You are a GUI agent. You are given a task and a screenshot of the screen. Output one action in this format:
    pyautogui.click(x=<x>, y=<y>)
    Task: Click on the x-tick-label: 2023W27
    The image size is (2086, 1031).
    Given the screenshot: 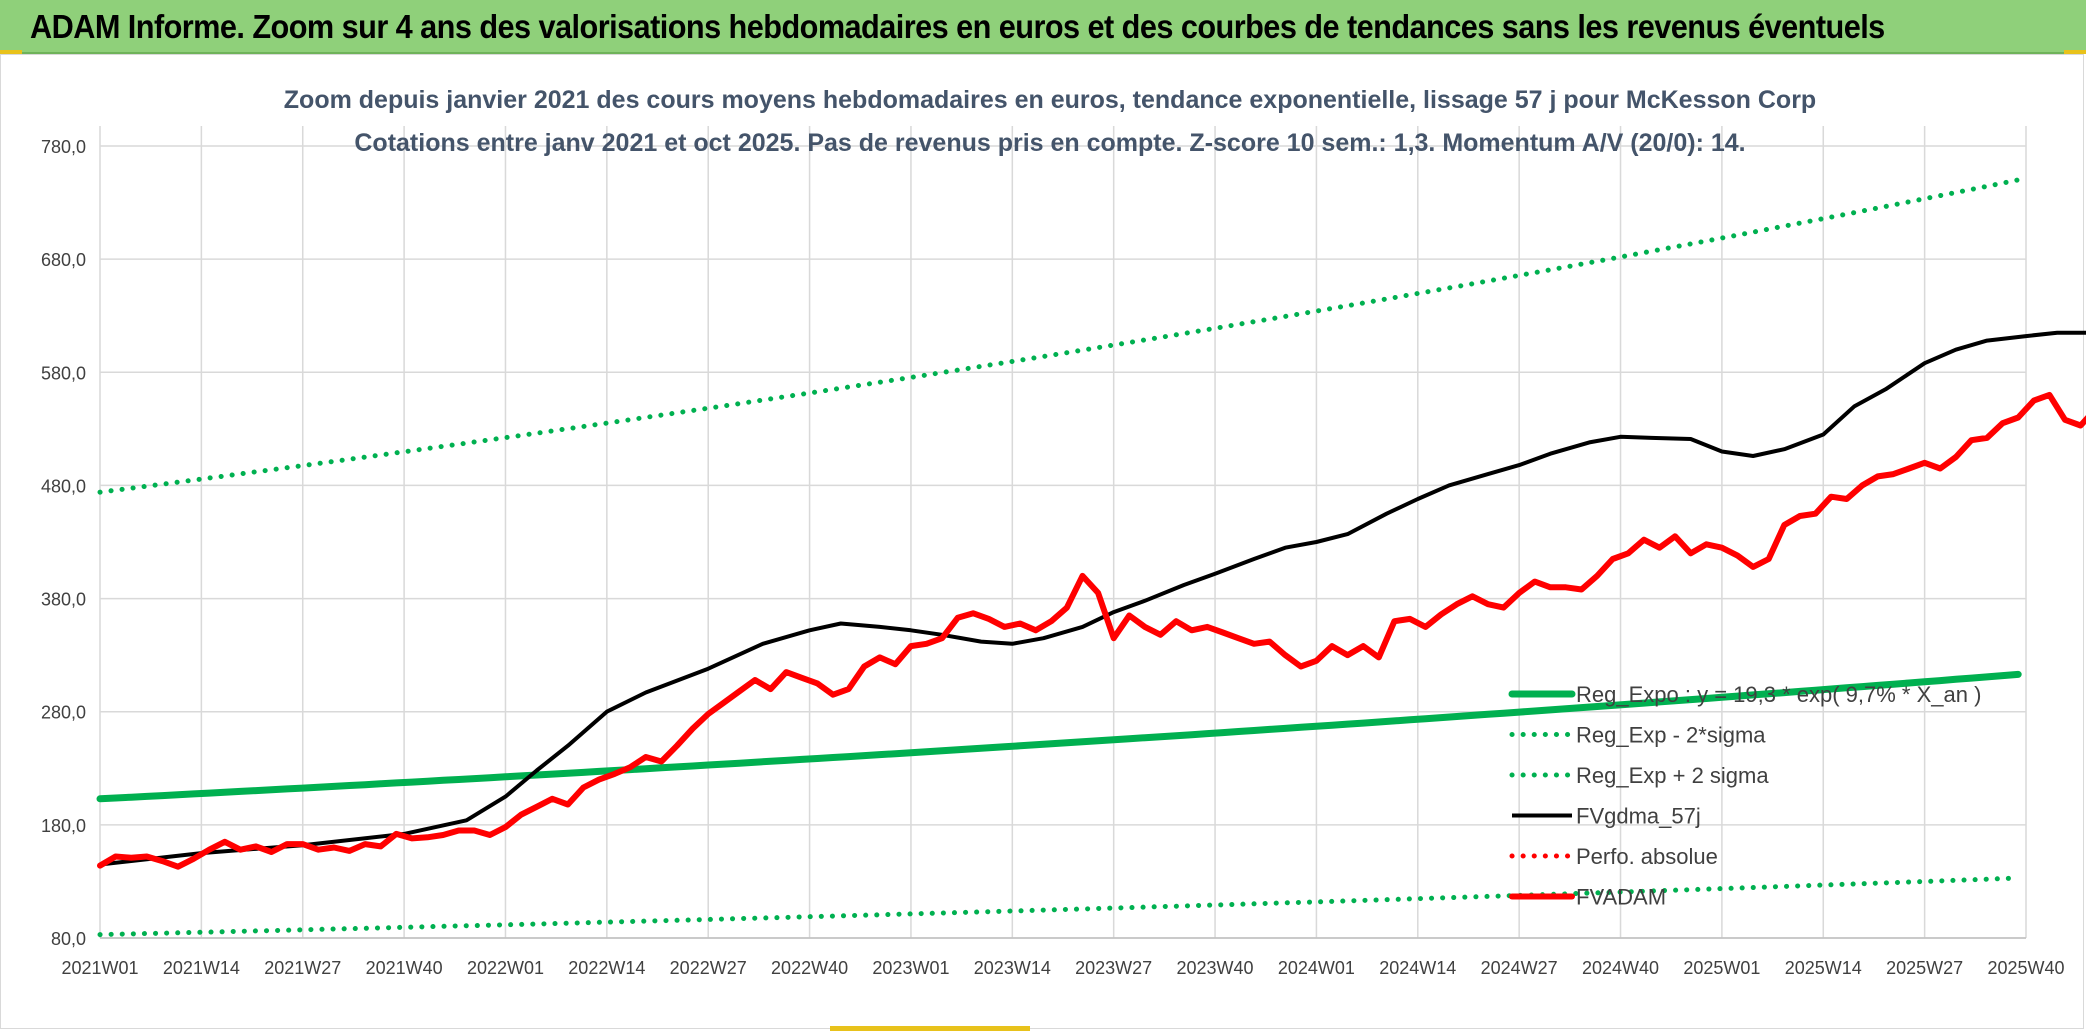 What is the action you would take?
    pyautogui.click(x=1113, y=968)
    